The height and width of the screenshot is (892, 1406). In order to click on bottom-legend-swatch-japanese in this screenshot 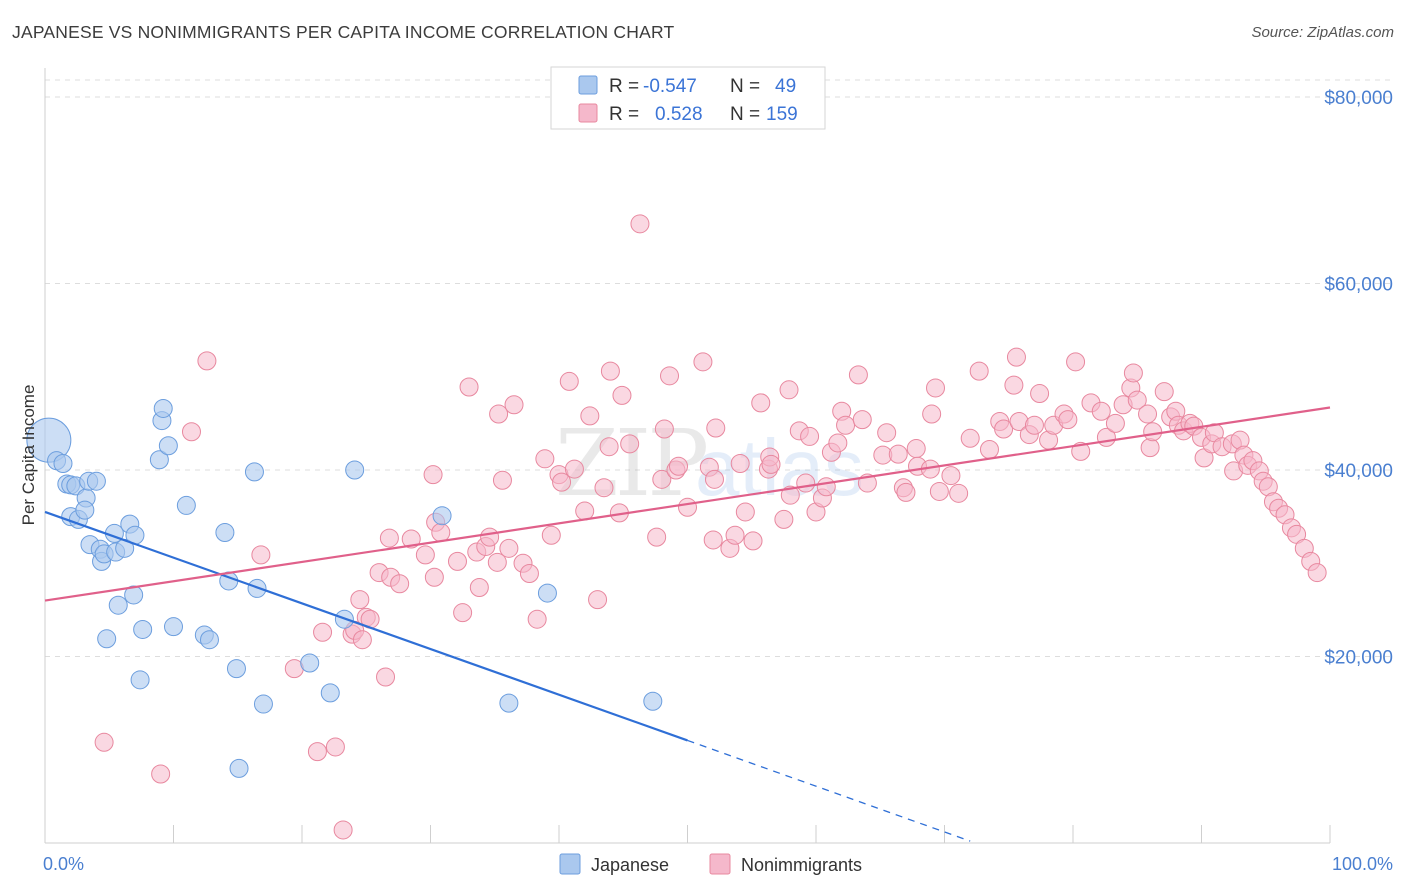, I will do `click(570, 864)`.